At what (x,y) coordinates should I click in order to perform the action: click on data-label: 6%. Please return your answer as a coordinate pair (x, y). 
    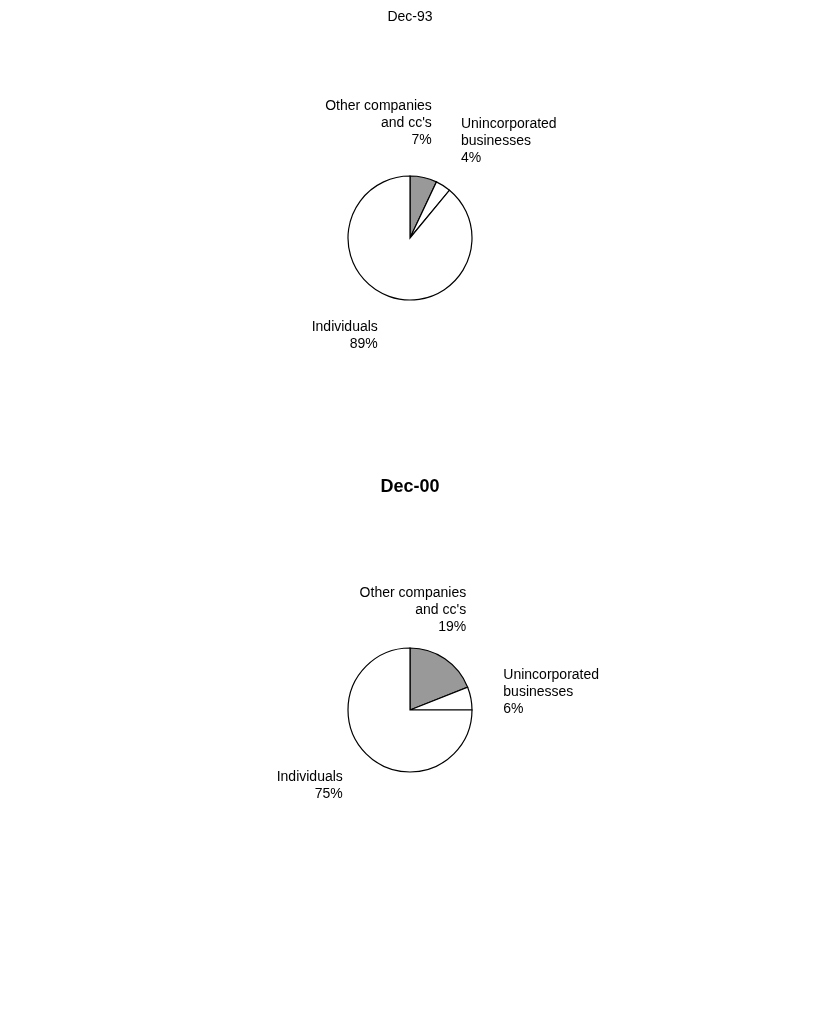
    Looking at the image, I should click on (513, 708).